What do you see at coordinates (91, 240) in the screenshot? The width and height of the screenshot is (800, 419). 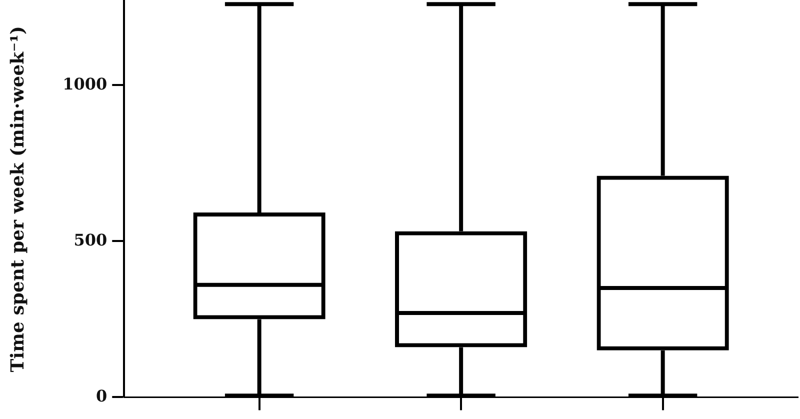 I see `y-tick-label: 500` at bounding box center [91, 240].